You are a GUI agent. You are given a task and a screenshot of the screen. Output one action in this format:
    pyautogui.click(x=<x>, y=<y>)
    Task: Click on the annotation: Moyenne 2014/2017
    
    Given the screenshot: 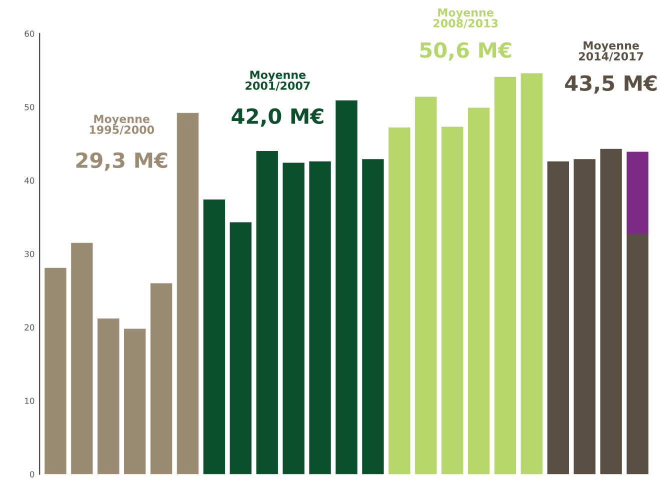 What is the action you would take?
    pyautogui.click(x=611, y=51)
    